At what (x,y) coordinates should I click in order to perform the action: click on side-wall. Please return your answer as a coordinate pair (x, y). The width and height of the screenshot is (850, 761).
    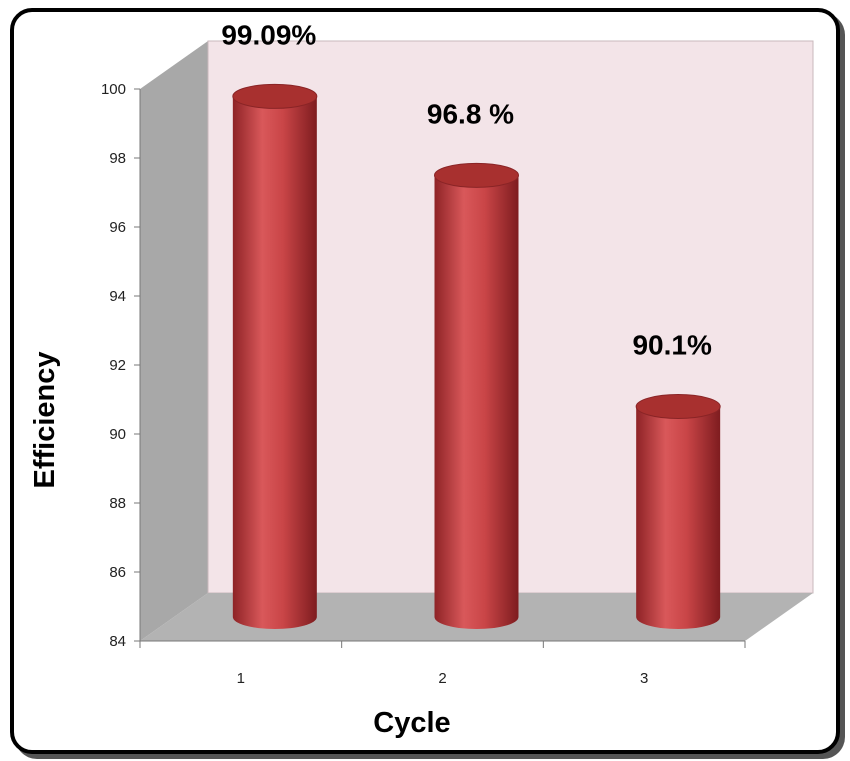
    Looking at the image, I should click on (174, 341).